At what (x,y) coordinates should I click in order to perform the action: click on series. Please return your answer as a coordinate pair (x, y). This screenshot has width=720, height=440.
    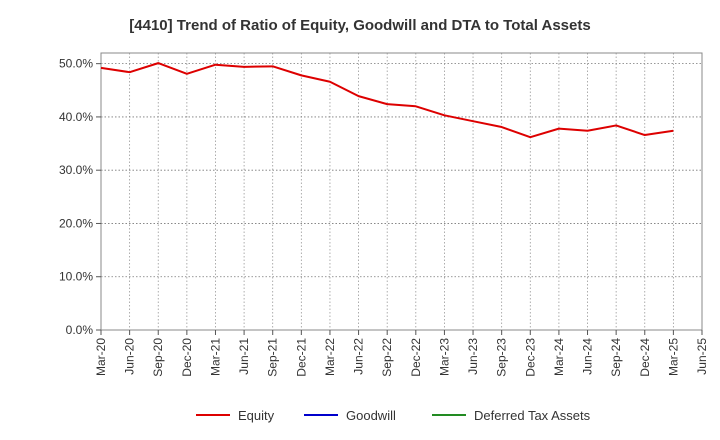
    Looking at the image, I should click on (387, 100).